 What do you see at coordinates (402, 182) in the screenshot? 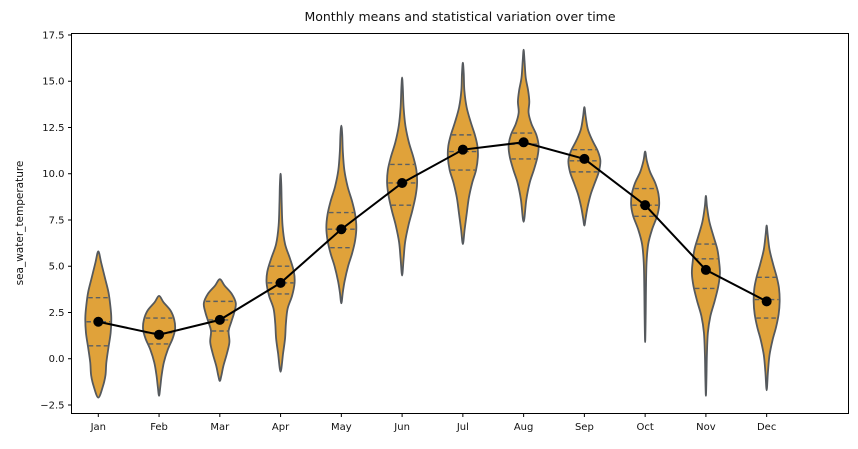
I see `mean-point-jun` at bounding box center [402, 182].